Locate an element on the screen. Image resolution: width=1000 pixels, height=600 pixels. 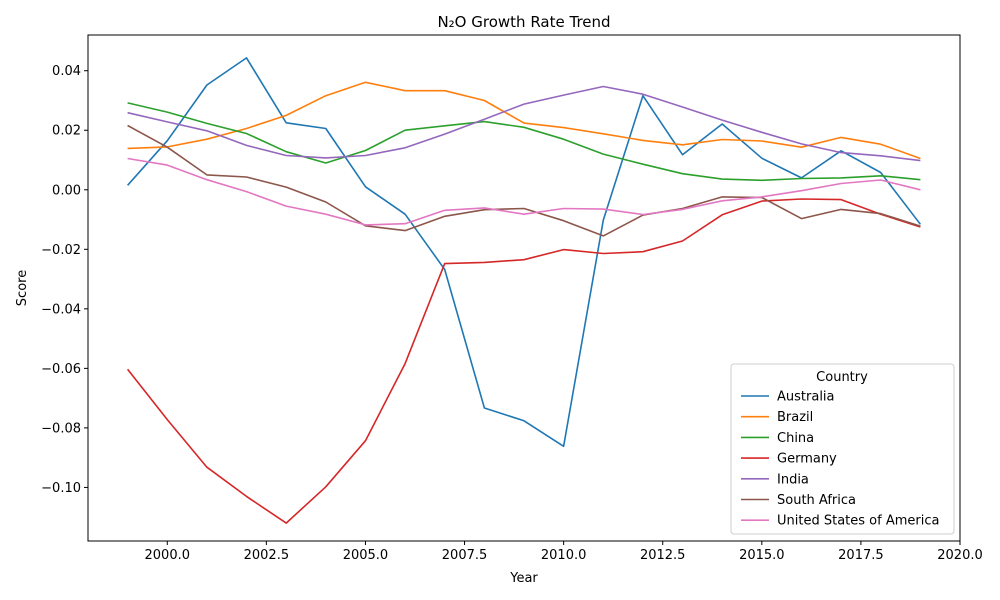
y-tick-label: 0.00 is located at coordinates (66, 190).